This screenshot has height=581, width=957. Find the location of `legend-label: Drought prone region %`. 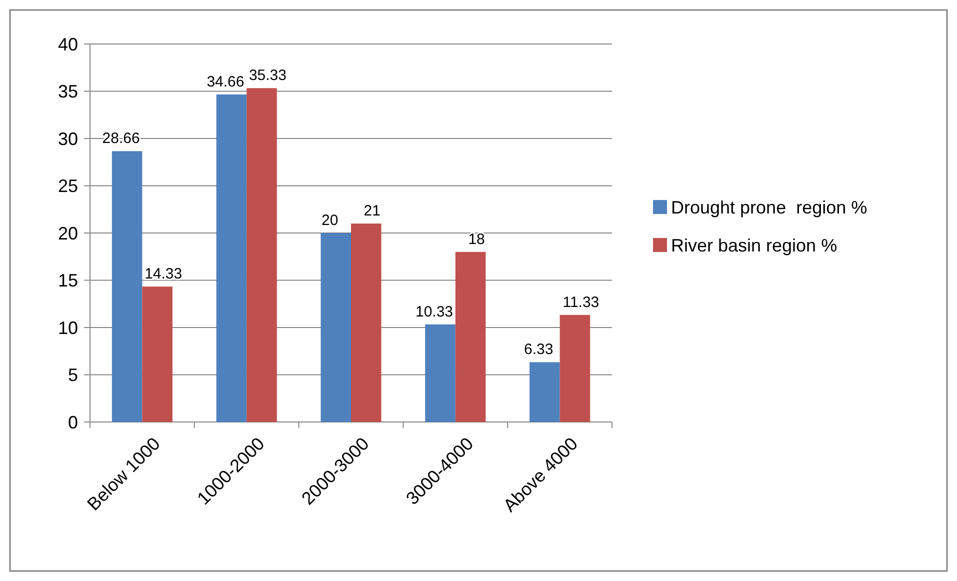

legend-label: Drought prone region % is located at coordinates (769, 207).